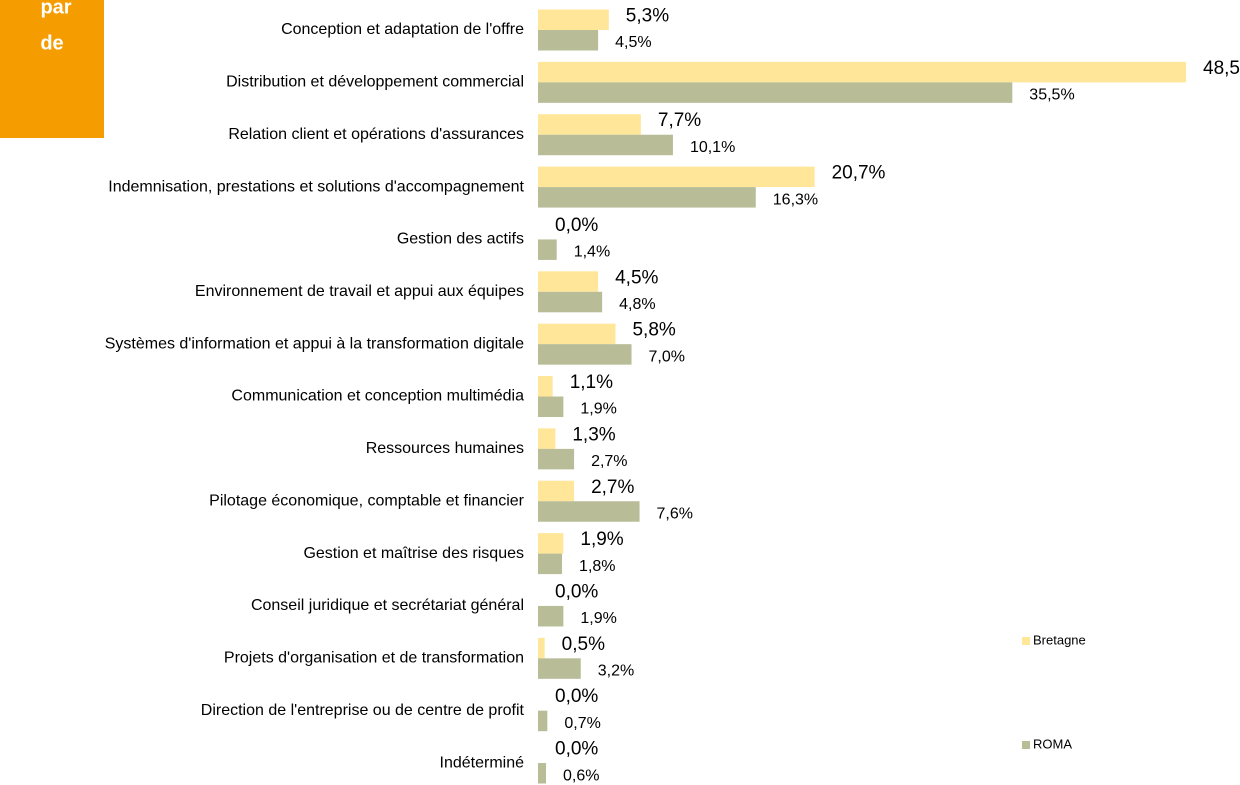 The width and height of the screenshot is (1240, 785). Describe the element at coordinates (667, 356) in the screenshot. I see `value-label: 7,0%` at that location.